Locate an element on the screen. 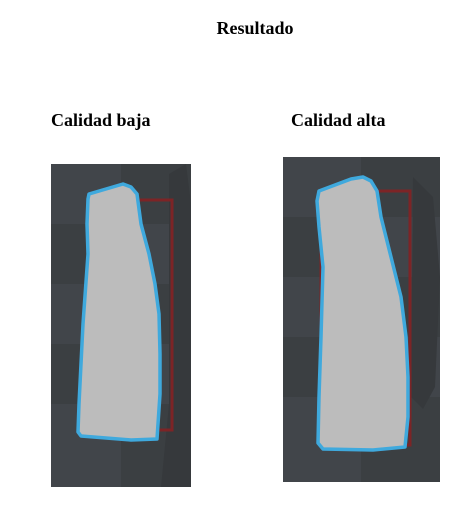 This screenshot has height=507, width=475. label-low-quality: Calidad baja is located at coordinates (101, 120).